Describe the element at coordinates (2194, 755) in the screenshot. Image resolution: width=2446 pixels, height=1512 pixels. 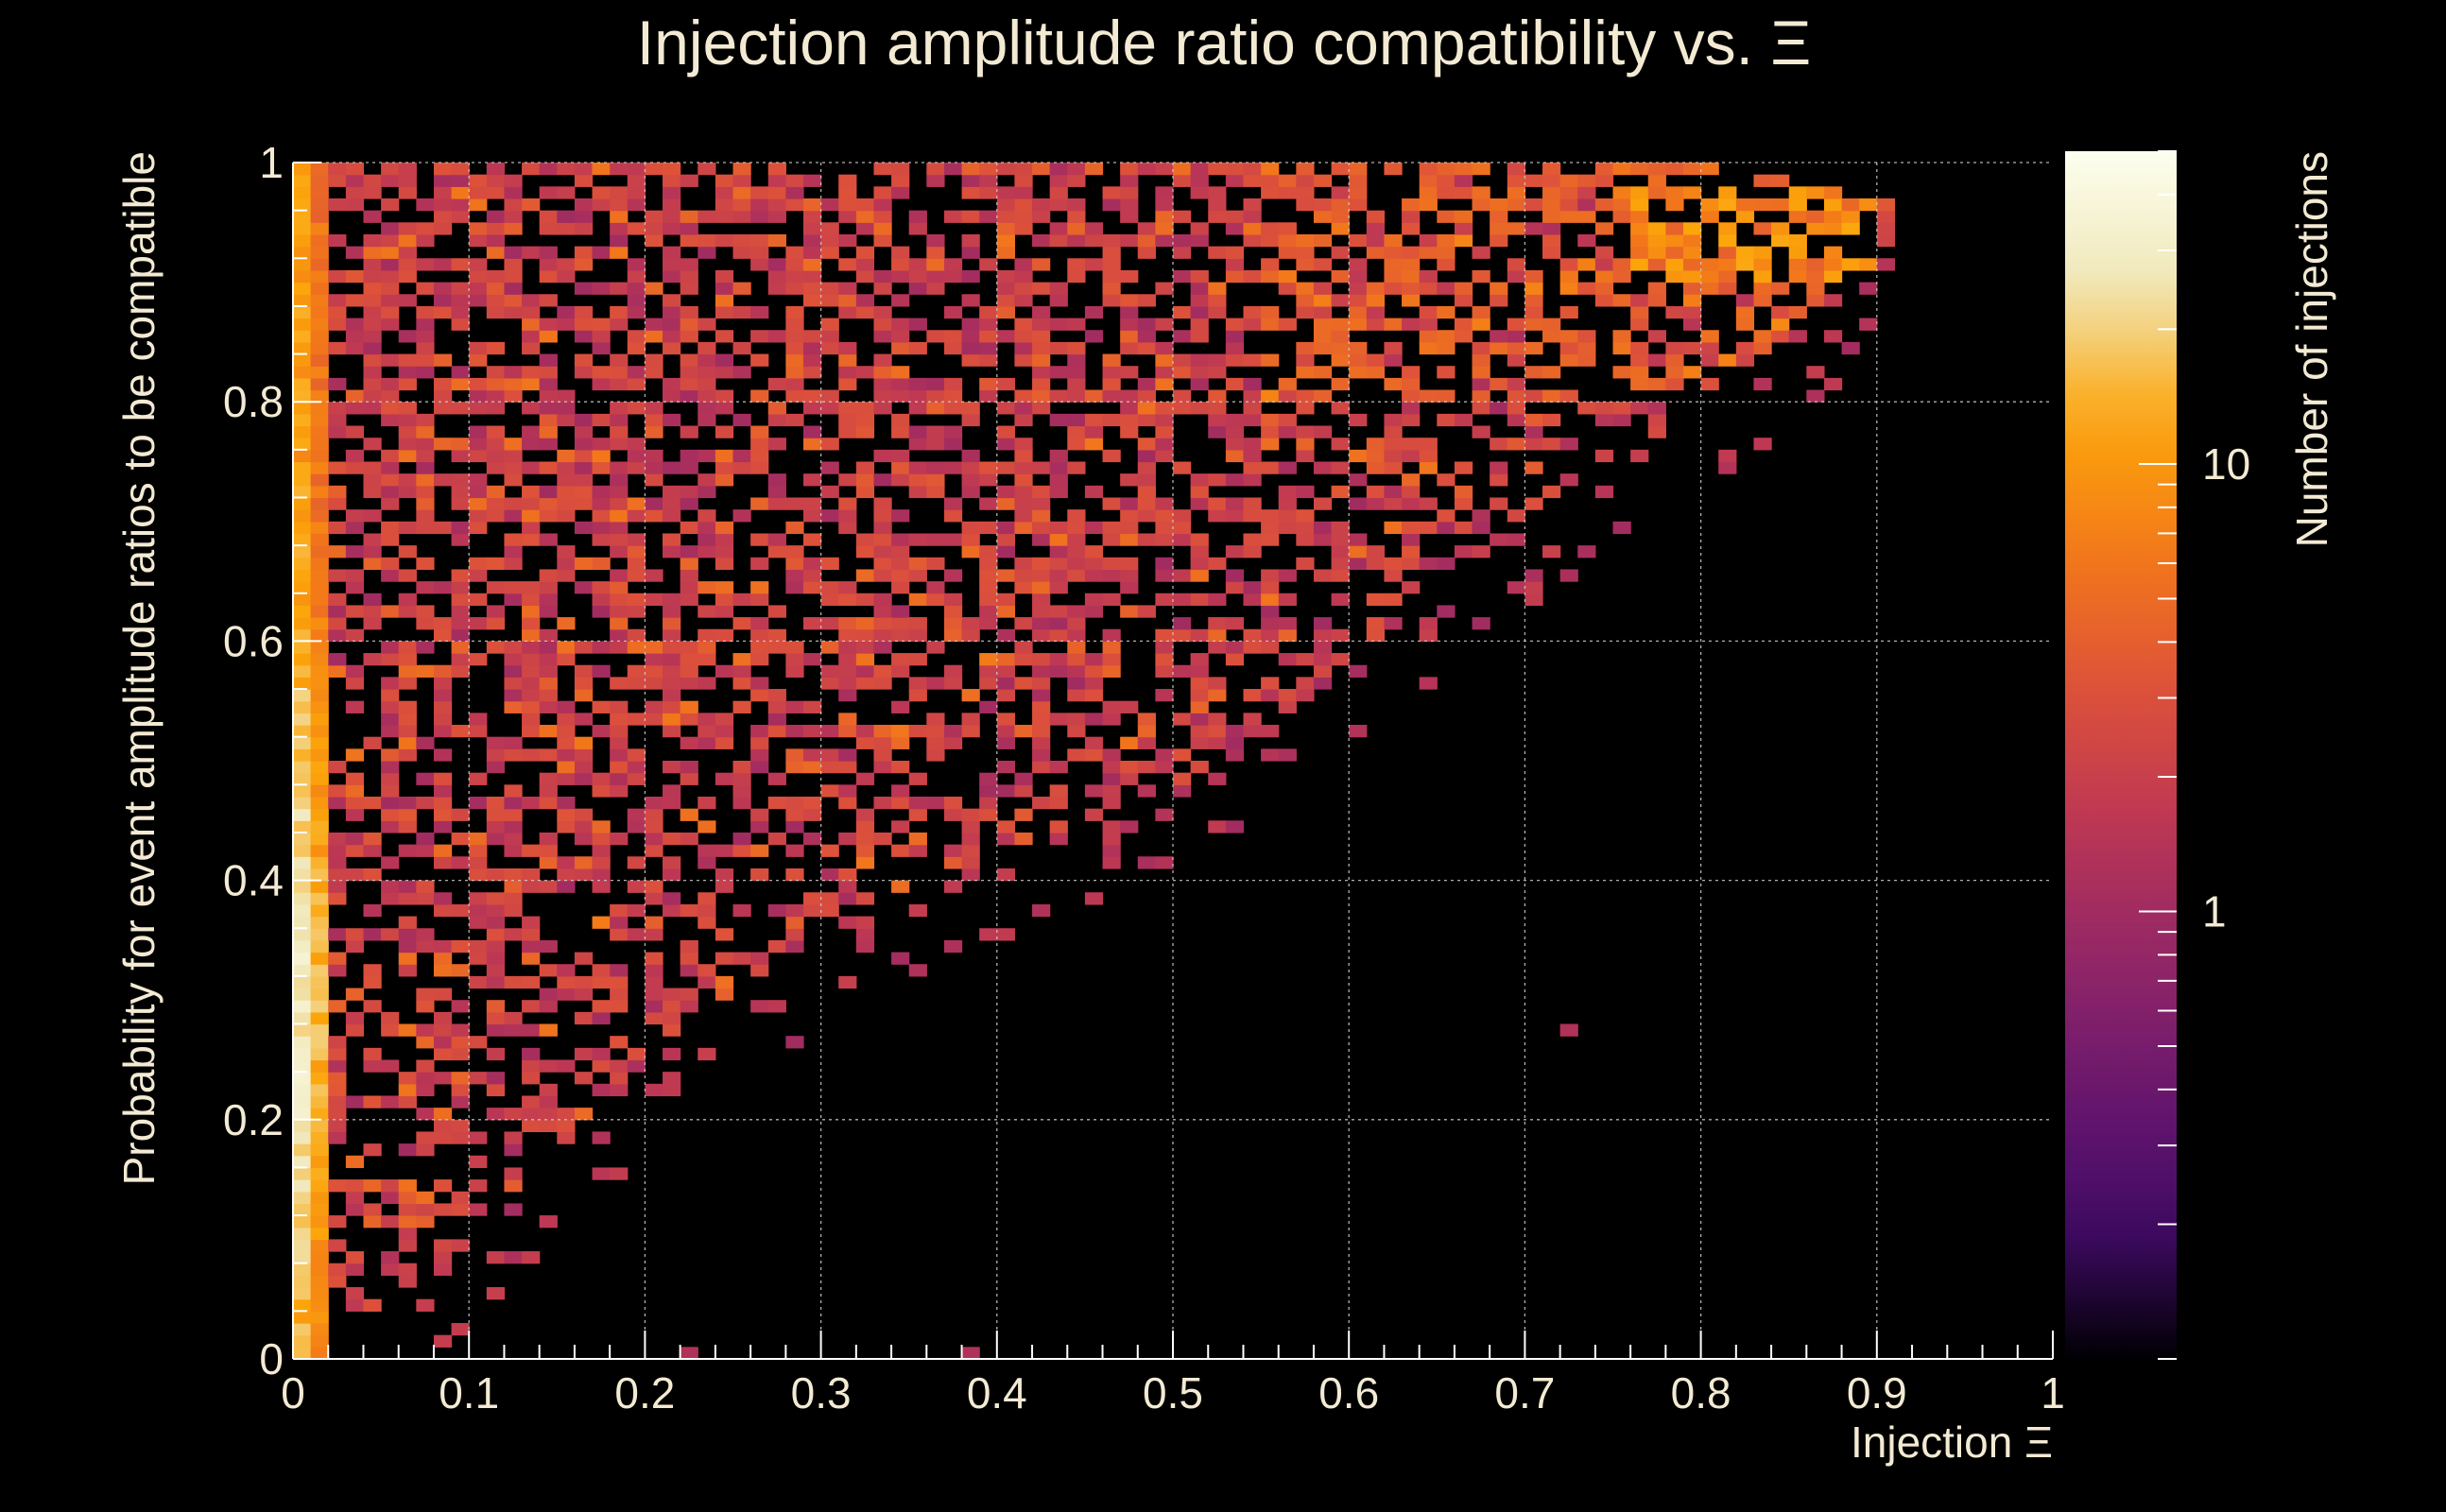
I see `colorbar-ticks: 110` at that location.